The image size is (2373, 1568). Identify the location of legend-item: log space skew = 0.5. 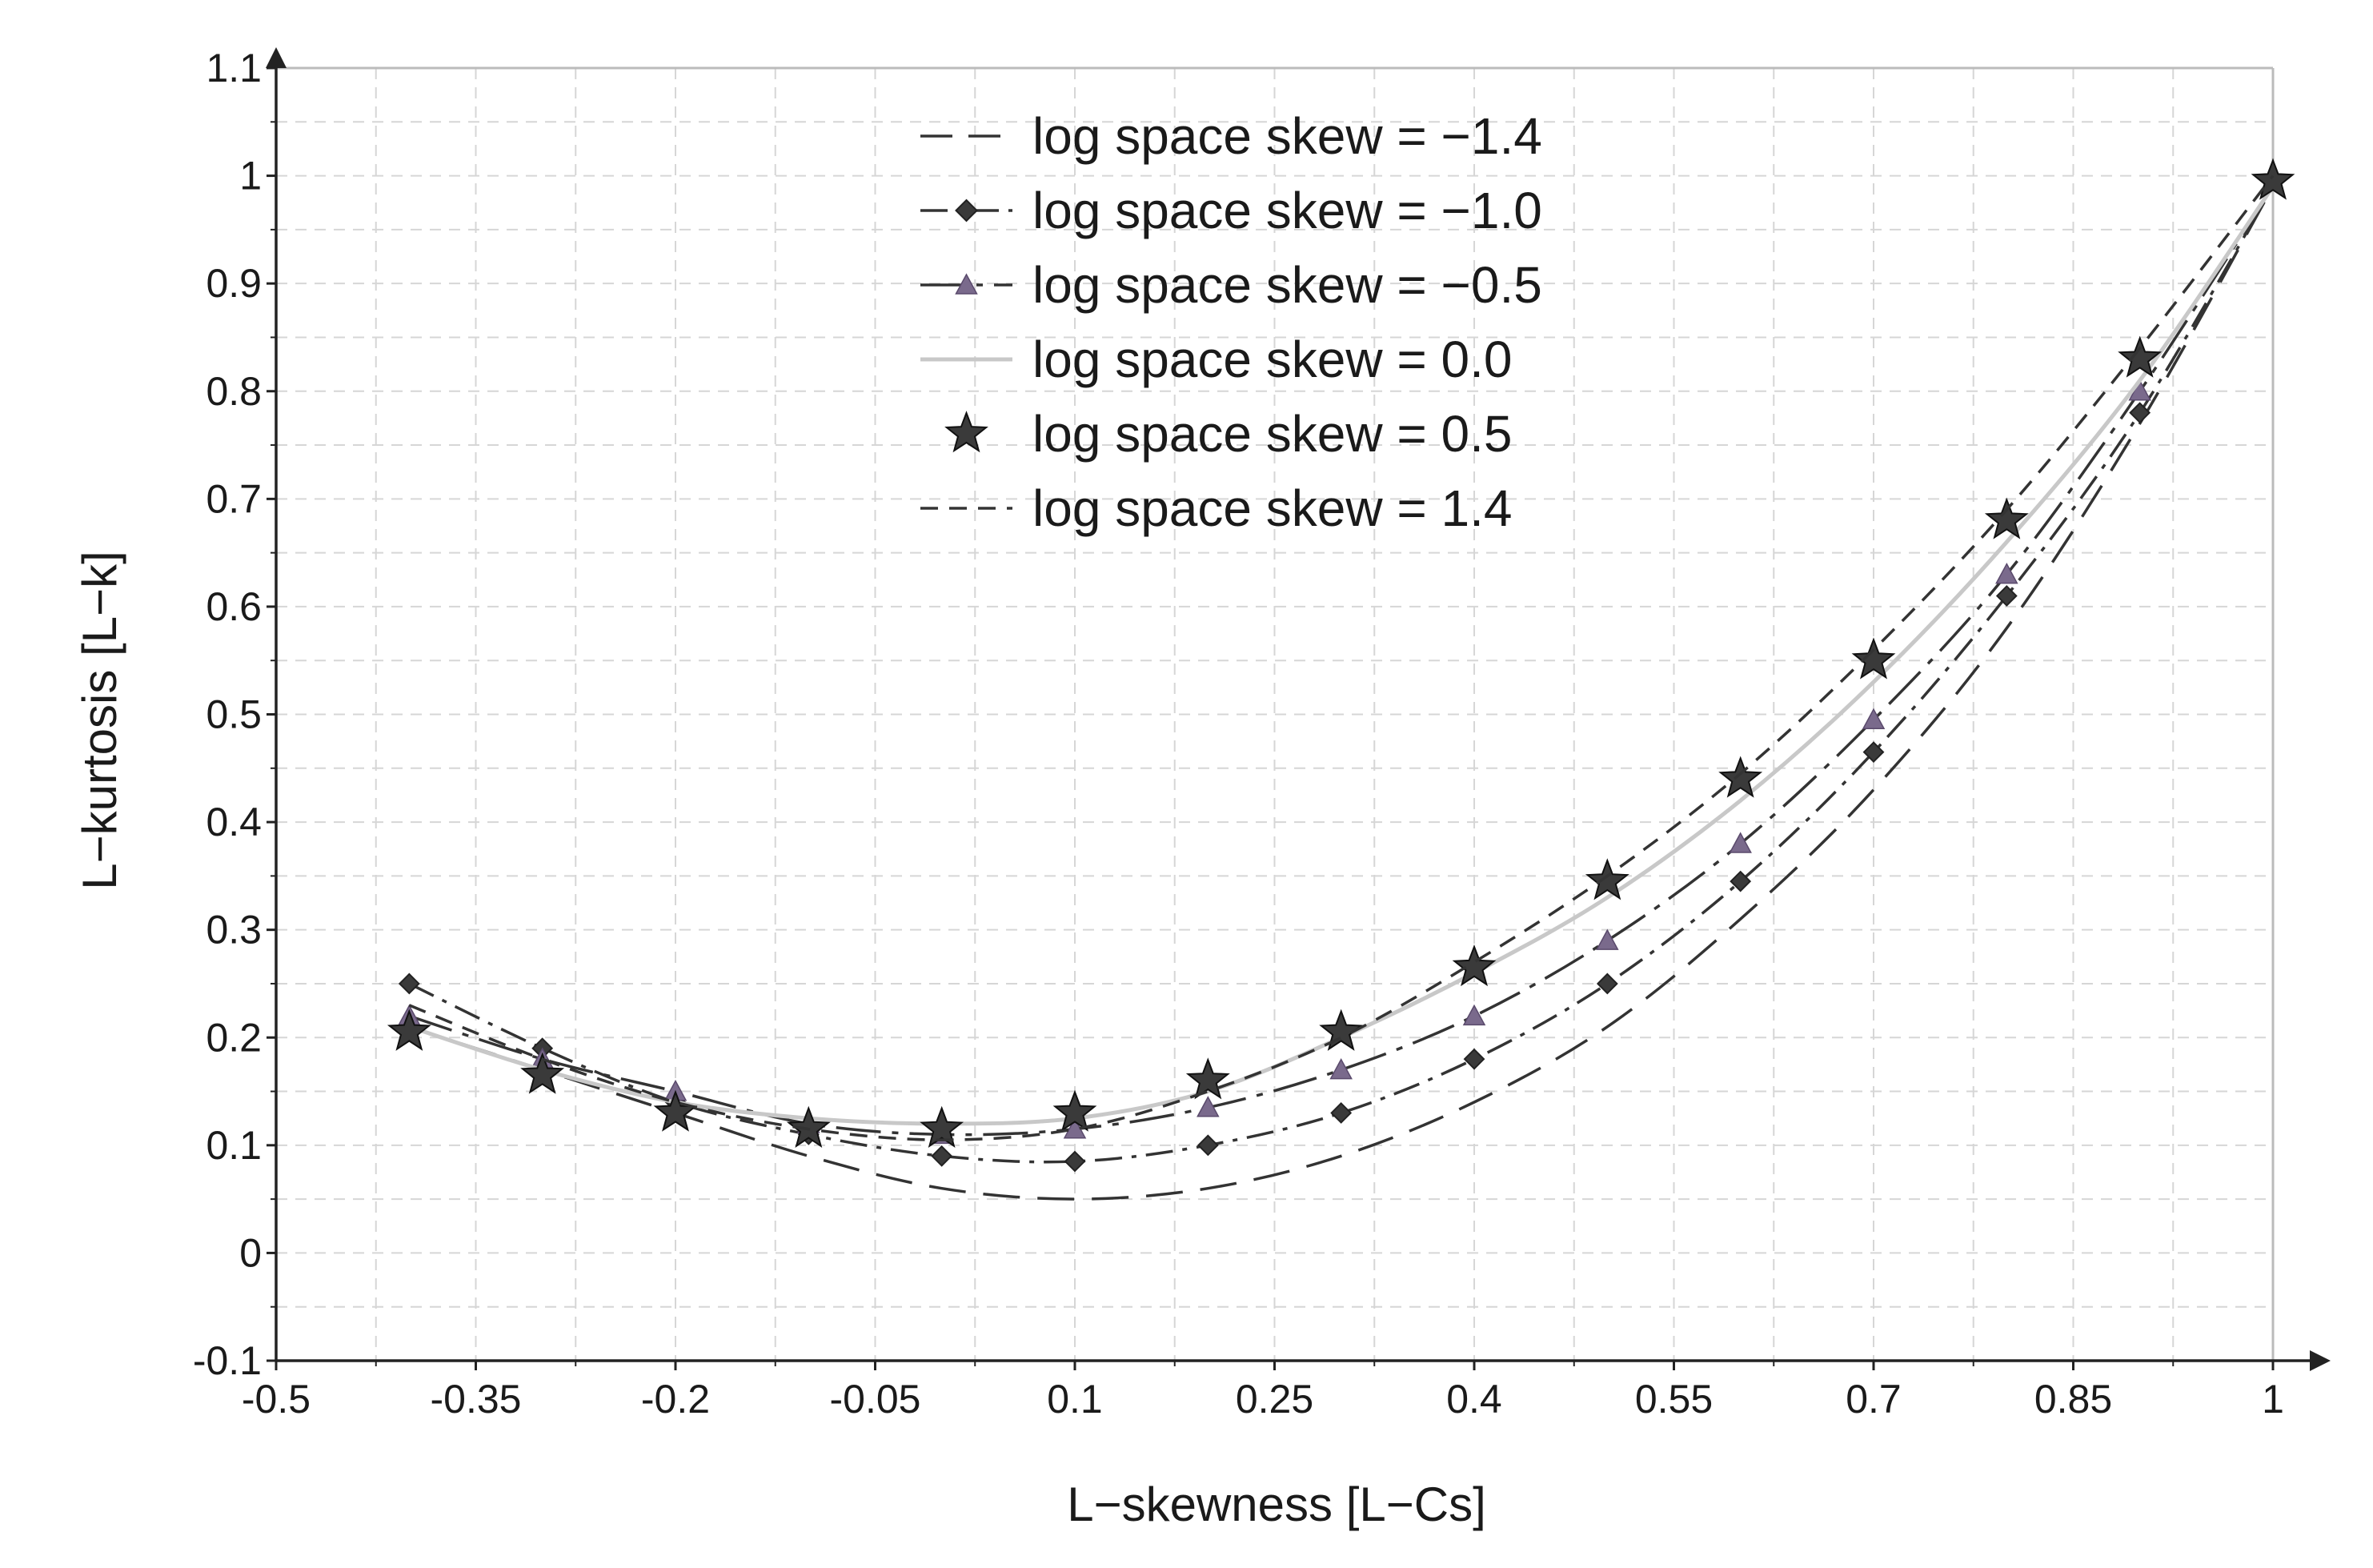
(1228, 434).